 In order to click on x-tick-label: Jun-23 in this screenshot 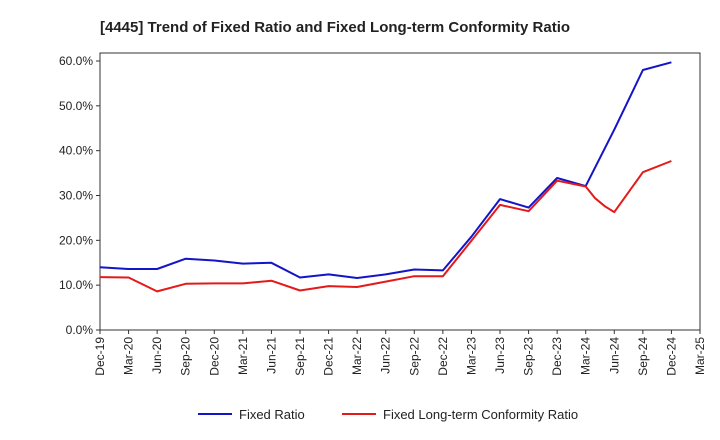, I will do `click(500, 355)`.